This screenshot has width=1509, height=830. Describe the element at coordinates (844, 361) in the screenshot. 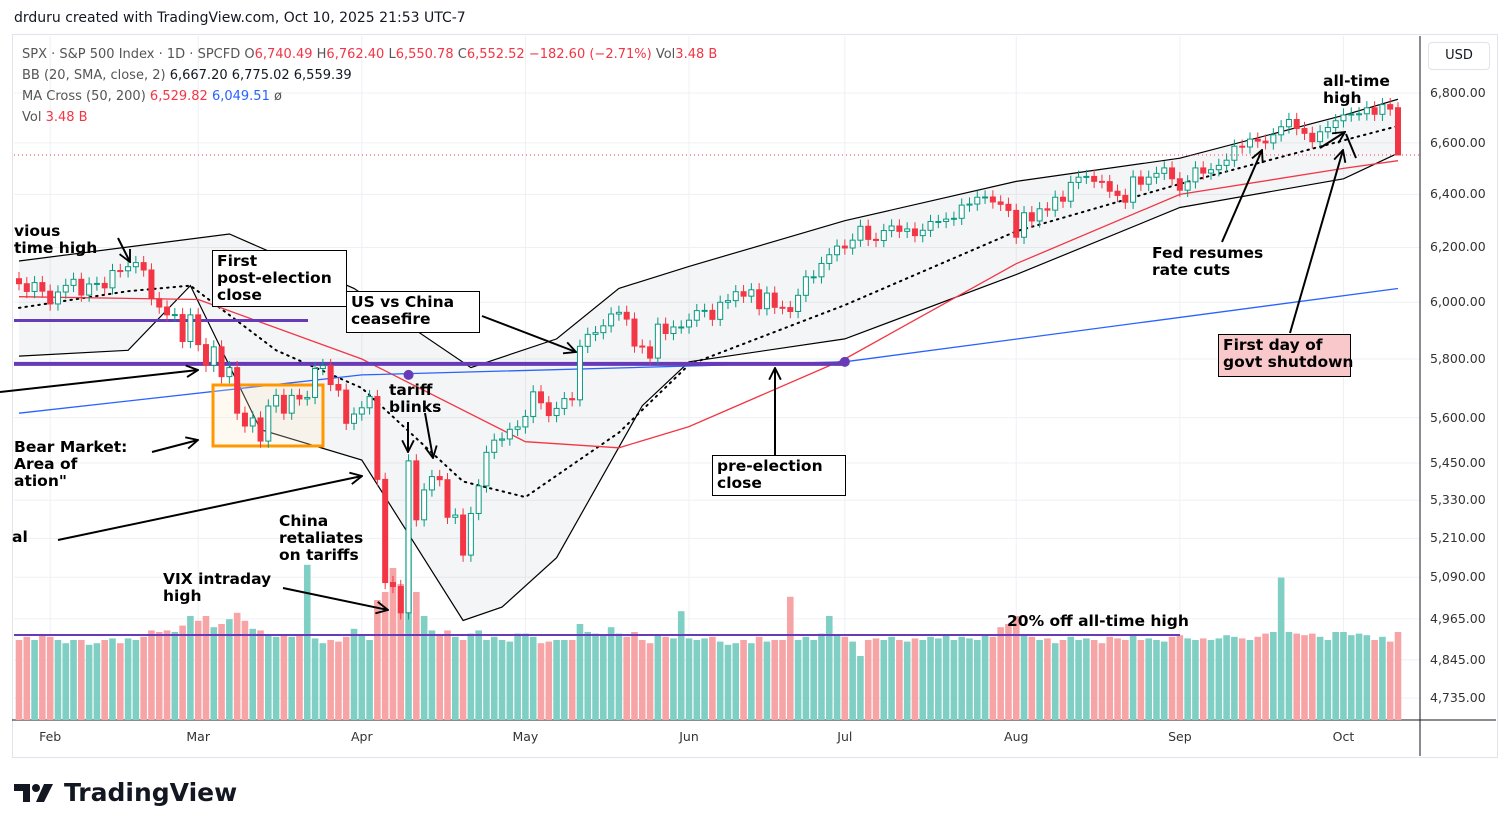

I see `ma-cross-marker` at that location.